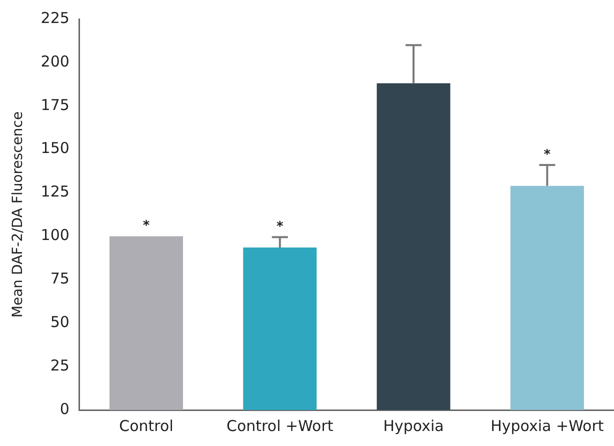 This screenshot has width=614, height=446. I want to click on y-tick-label: 50, so click(60, 322).